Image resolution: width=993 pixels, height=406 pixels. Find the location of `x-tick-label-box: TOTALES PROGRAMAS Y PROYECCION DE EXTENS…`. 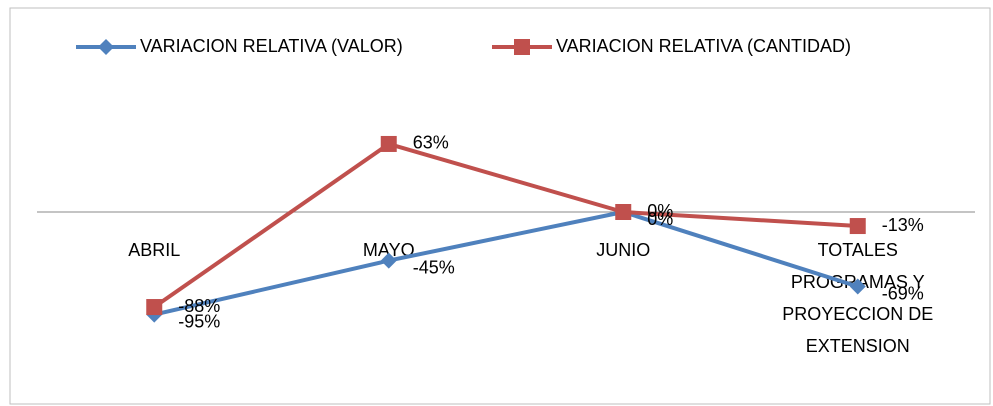

x-tick-label-box: TOTALES PROGRAMAS Y PROYECCION DE EXTENS… is located at coordinates (858, 298).